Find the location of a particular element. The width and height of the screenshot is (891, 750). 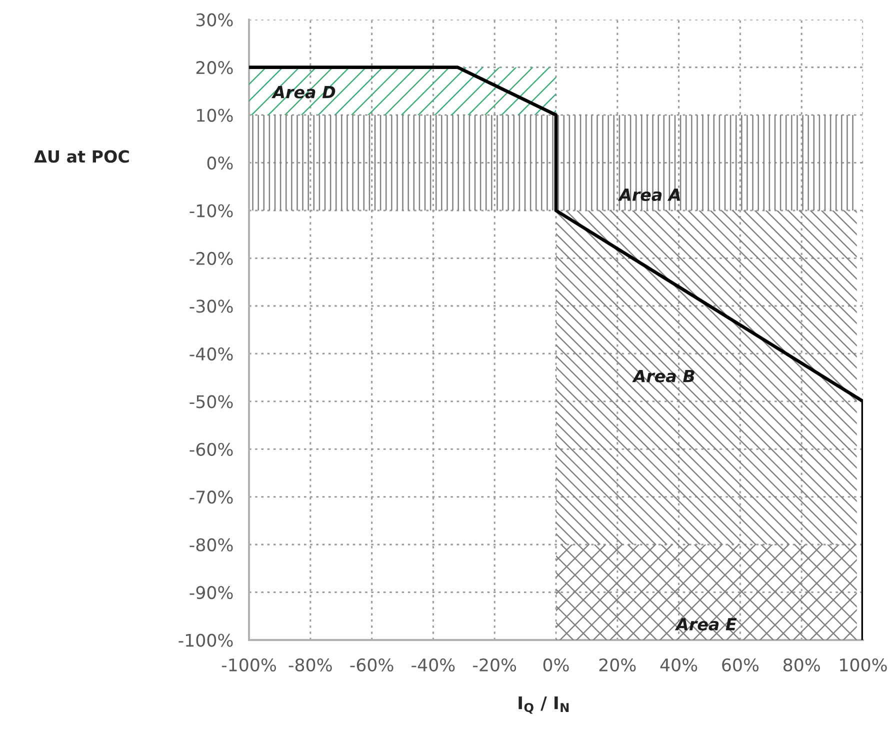

x-tick-label: 0% is located at coordinates (556, 665).